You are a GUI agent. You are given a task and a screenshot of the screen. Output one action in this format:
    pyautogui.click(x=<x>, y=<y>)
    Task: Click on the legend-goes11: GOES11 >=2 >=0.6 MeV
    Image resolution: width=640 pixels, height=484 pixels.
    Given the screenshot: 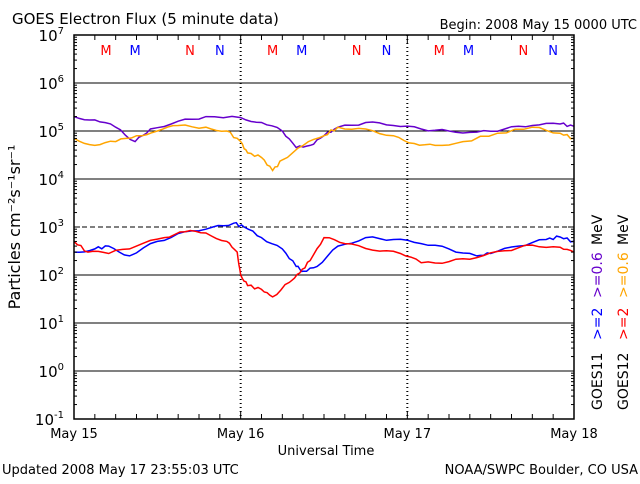 What is the action you would take?
    pyautogui.click(x=598, y=312)
    